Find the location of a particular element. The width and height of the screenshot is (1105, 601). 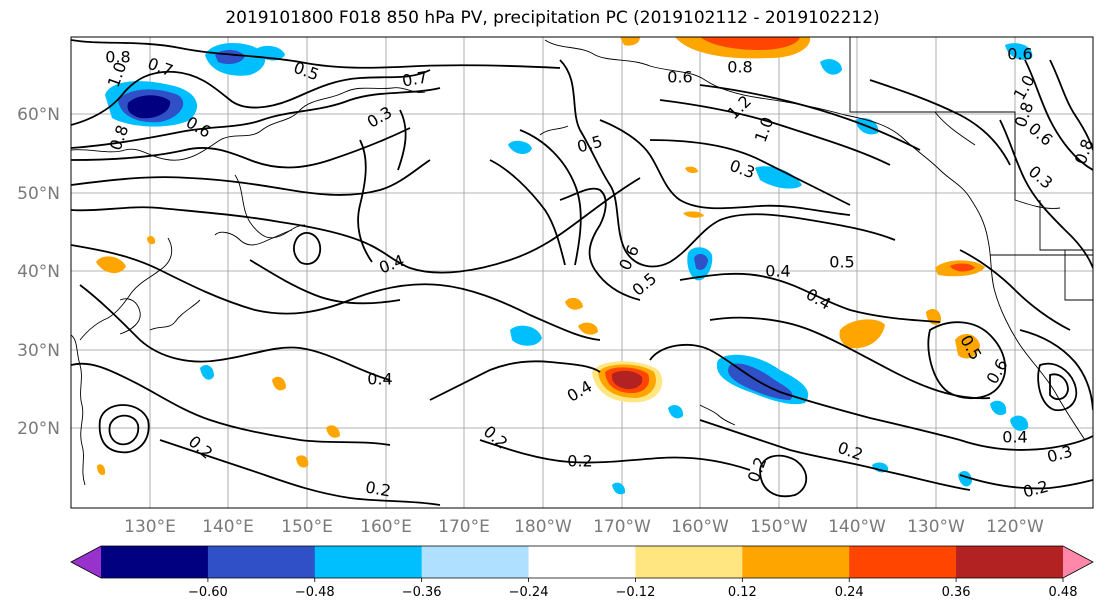

lat-label: 40°N is located at coordinates (38, 272).